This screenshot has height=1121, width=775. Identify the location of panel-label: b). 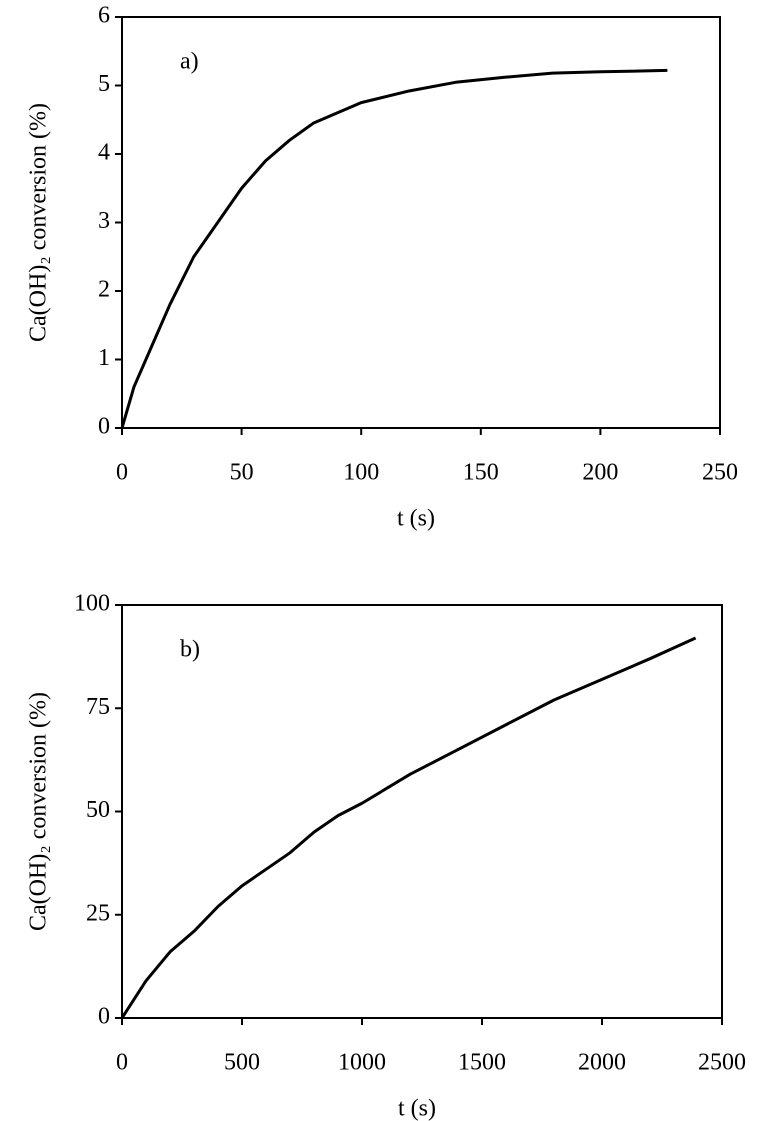
(190, 650).